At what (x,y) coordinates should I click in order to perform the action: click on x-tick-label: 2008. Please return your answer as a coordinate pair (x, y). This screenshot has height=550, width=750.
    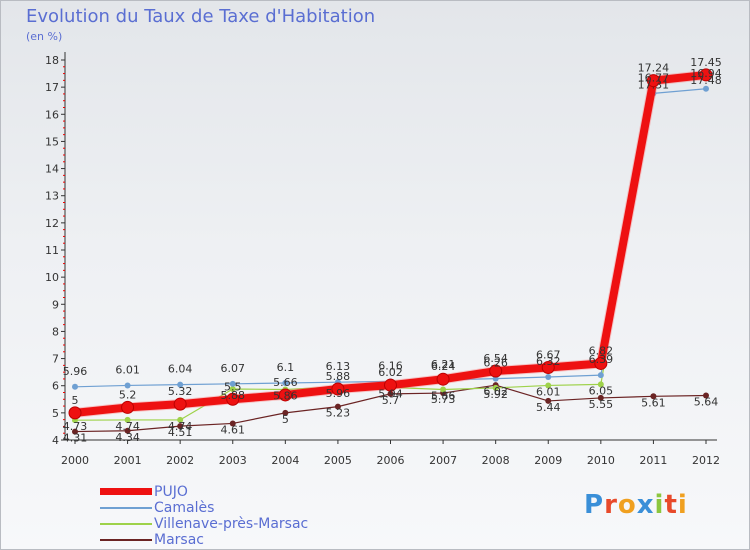
    Looking at the image, I should click on (496, 460).